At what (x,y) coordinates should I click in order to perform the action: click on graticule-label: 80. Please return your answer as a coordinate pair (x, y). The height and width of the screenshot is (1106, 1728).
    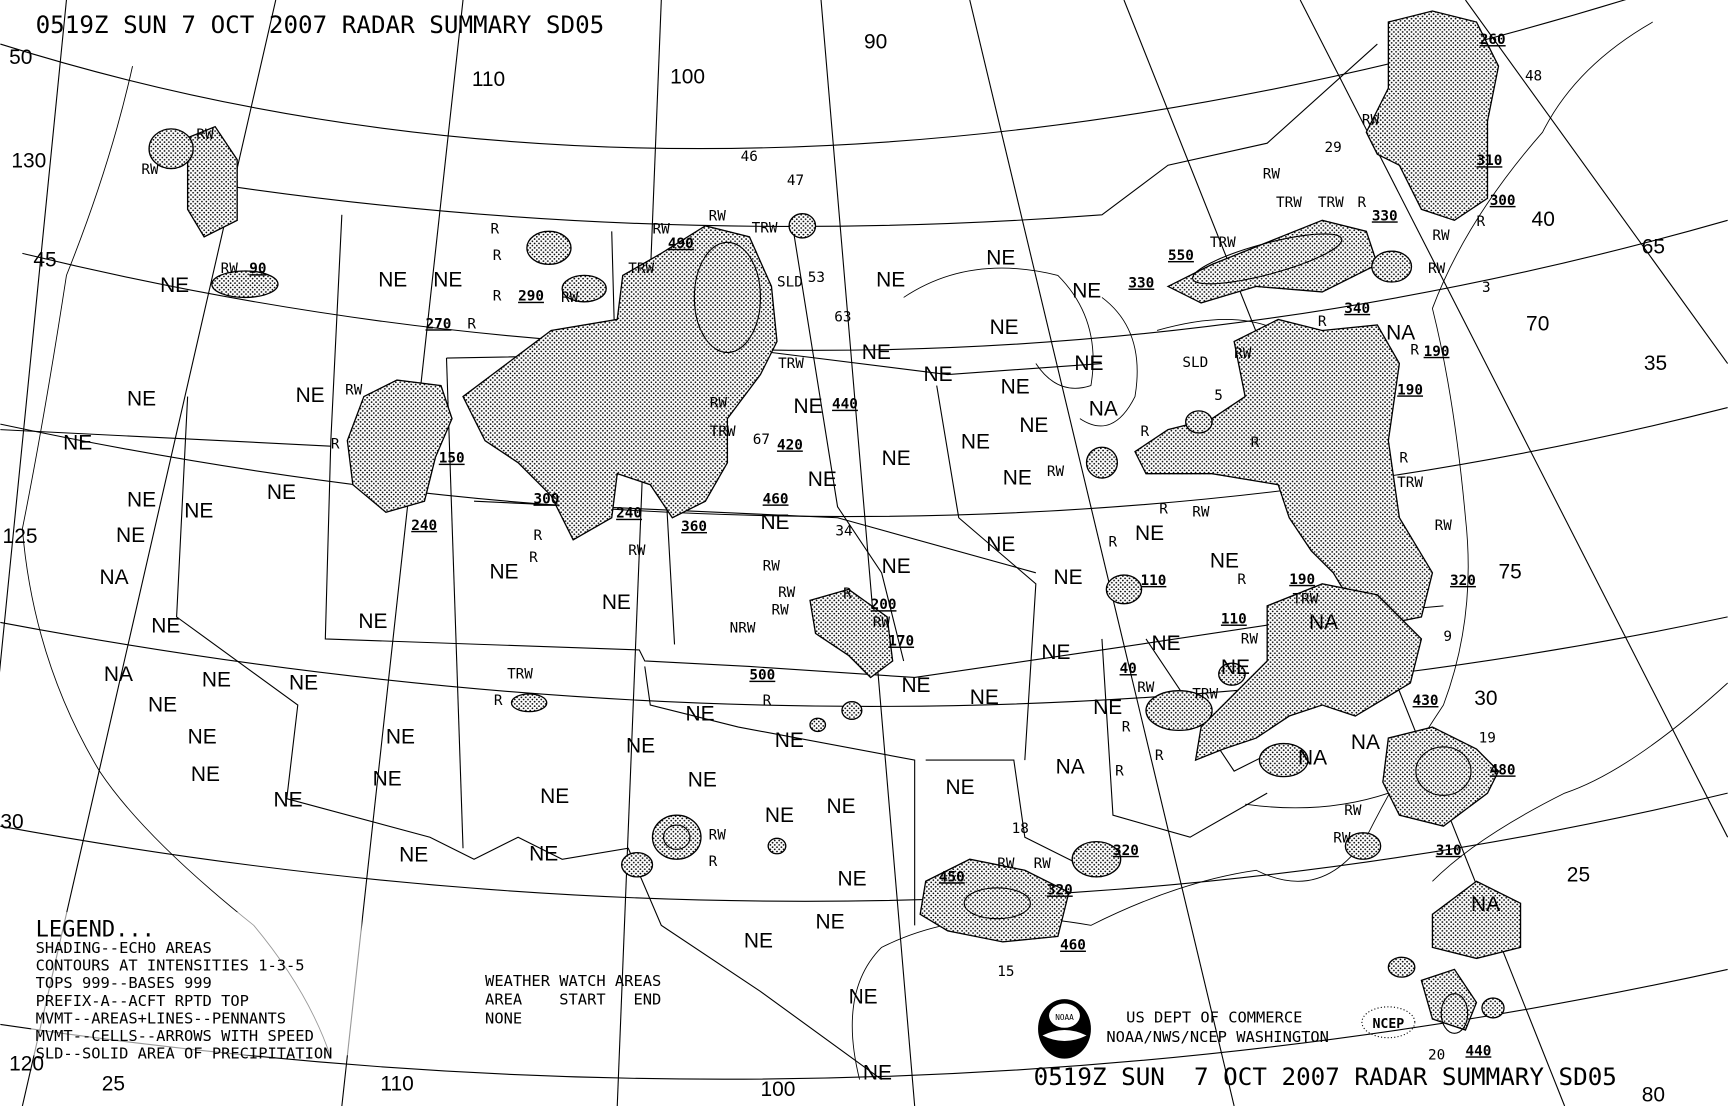
    Looking at the image, I should click on (1653, 1095).